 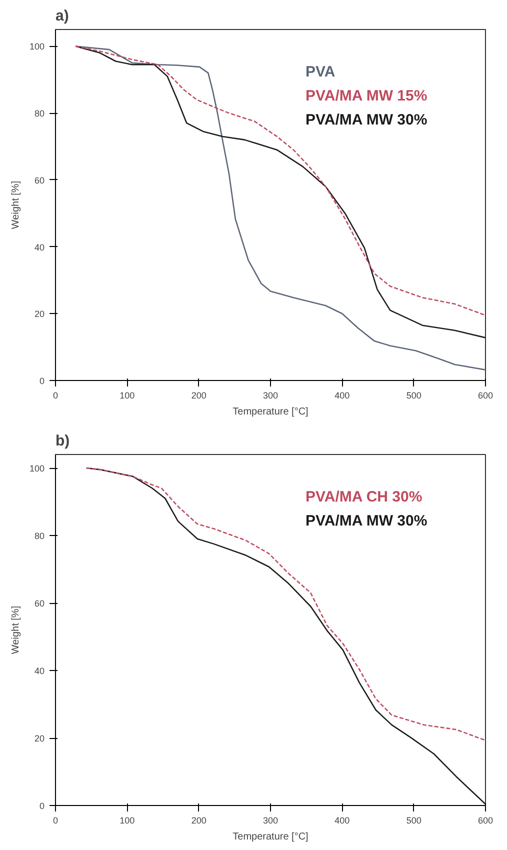 I want to click on text: PVA/MA CH 30%, so click(x=364, y=497).